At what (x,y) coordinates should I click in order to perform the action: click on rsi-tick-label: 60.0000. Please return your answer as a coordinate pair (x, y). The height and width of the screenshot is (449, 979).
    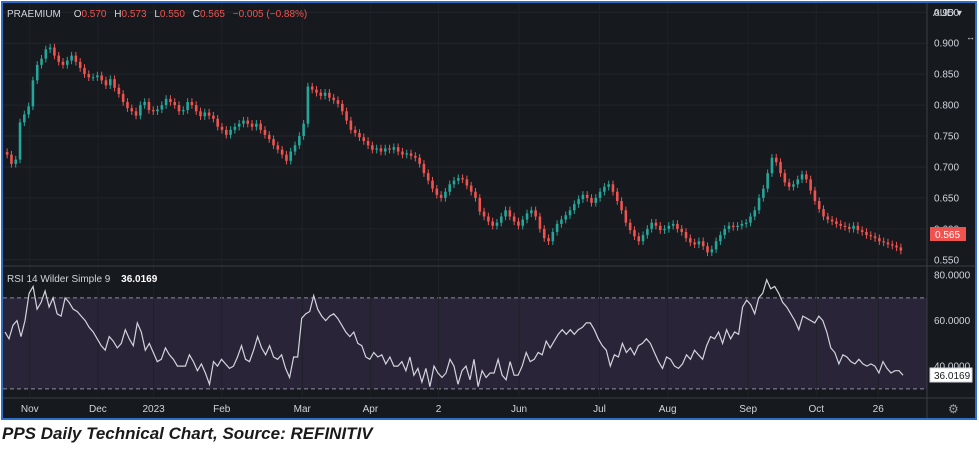
    Looking at the image, I should click on (952, 321).